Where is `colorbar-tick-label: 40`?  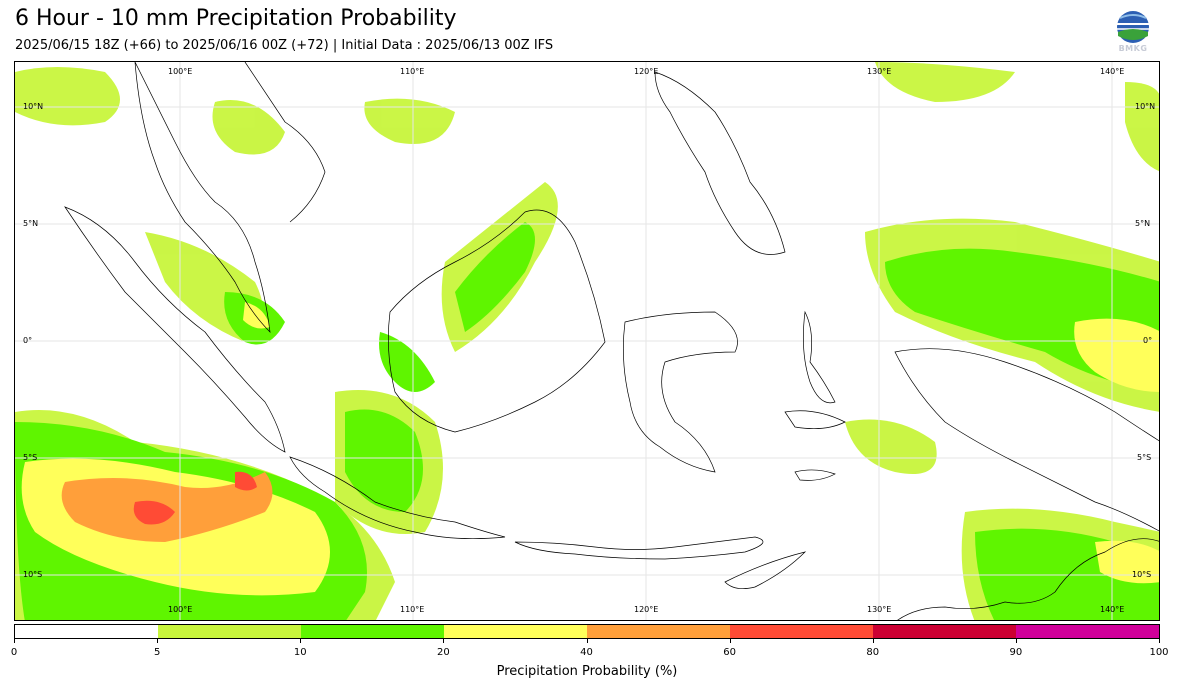
colorbar-tick-label: 40 is located at coordinates (586, 652).